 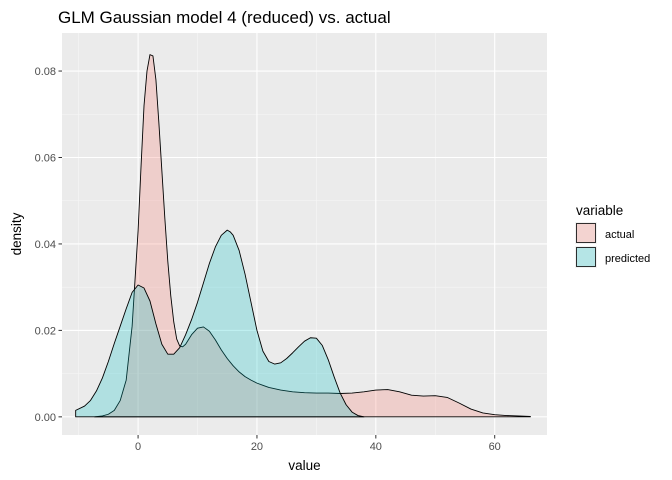 I want to click on y-axis-ticks: 0.00 0.02 0.04 0.06 0.08, so click(x=48, y=245).